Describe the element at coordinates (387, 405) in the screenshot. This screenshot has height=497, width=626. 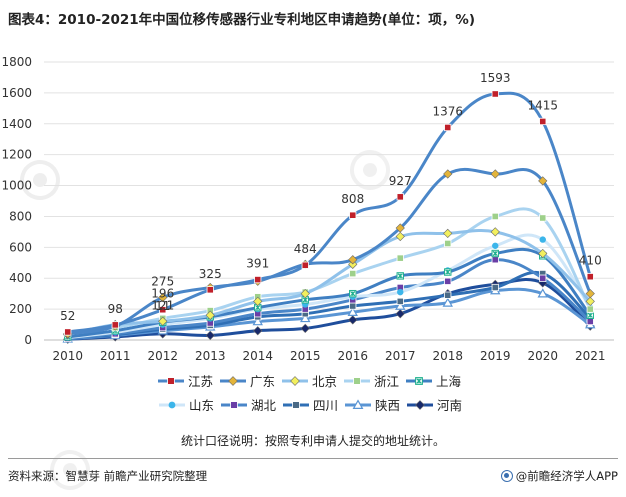
I see `legend-label: 陕西` at that location.